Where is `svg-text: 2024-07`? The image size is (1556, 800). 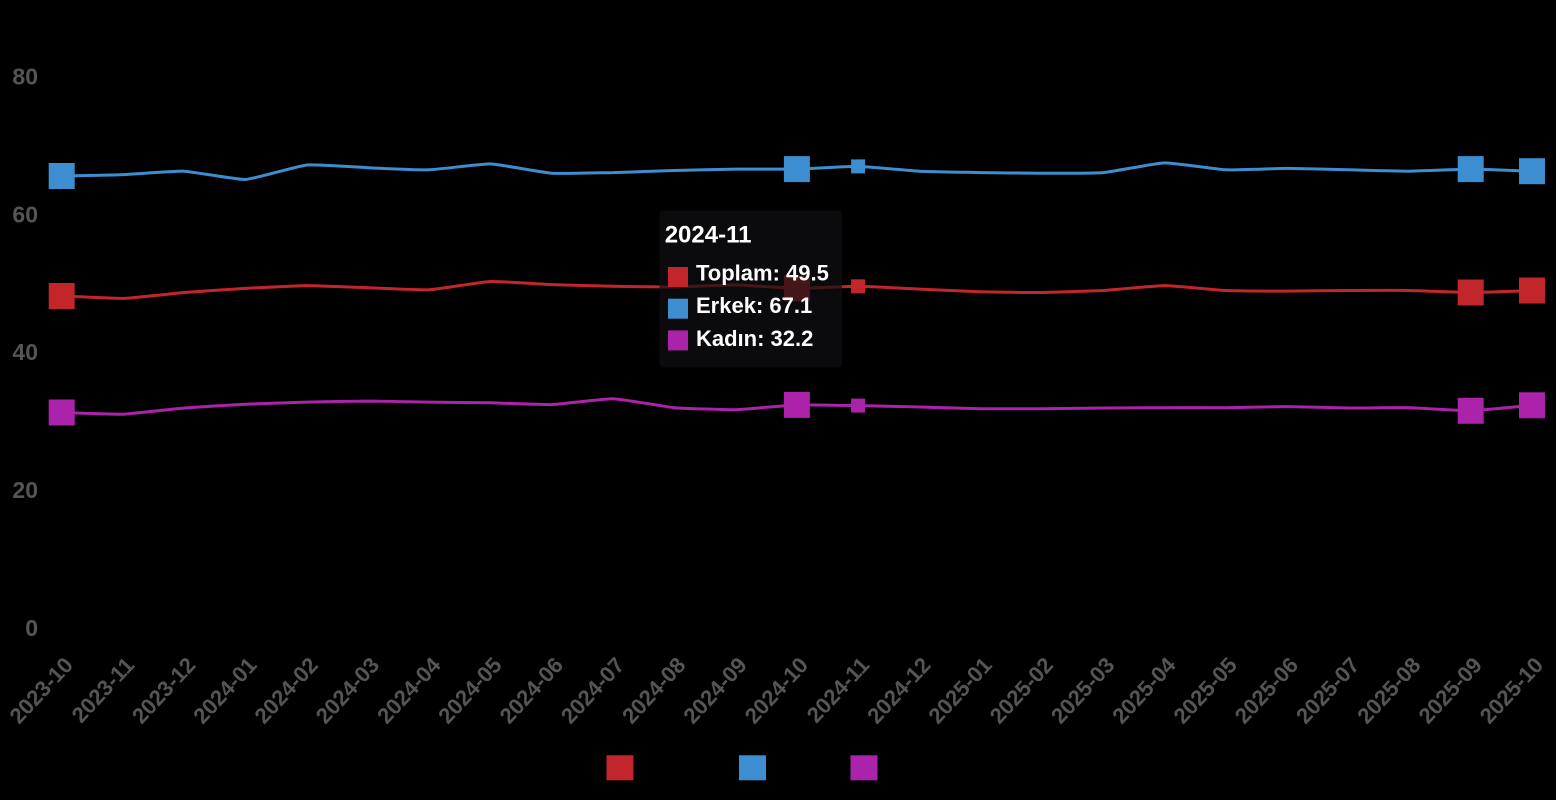 svg-text: 2024-07 is located at coordinates (592, 690).